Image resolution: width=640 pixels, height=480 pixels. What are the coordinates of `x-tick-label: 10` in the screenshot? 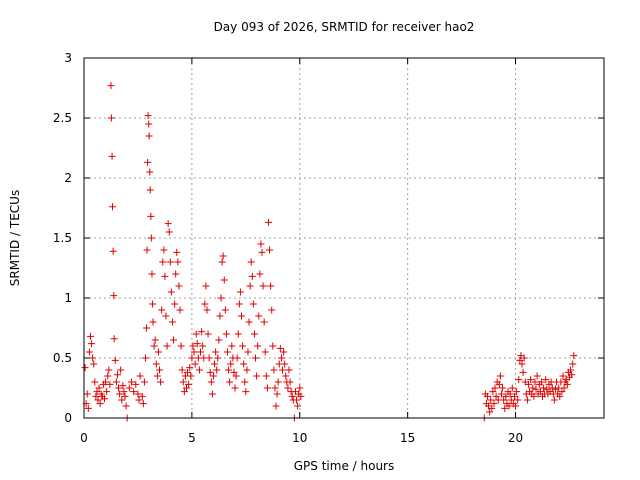 It's located at (299, 438).